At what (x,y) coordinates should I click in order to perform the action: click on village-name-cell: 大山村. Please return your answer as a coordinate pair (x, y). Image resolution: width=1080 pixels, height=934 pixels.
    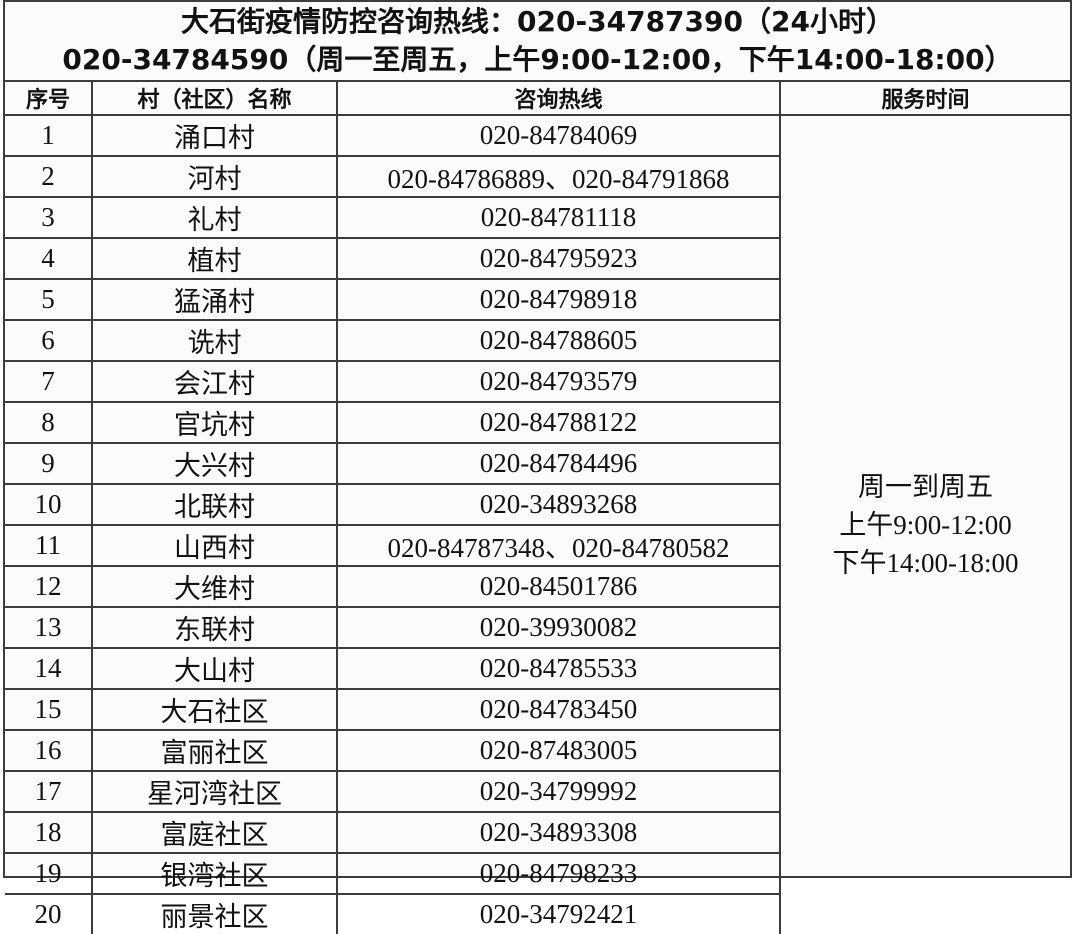
    Looking at the image, I should click on (214, 668).